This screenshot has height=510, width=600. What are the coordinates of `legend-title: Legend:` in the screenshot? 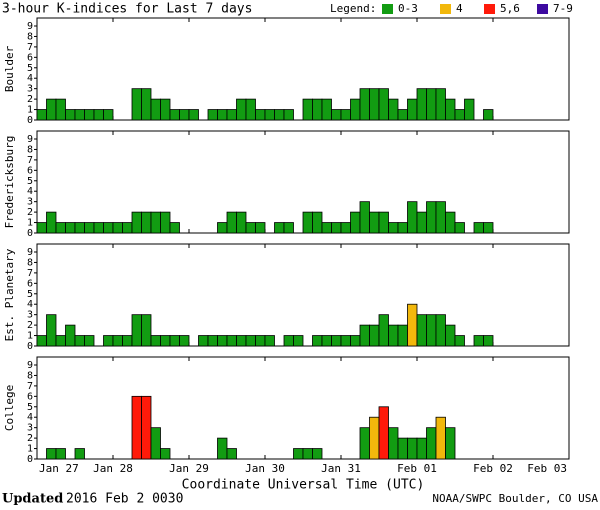 It's located at (353, 8).